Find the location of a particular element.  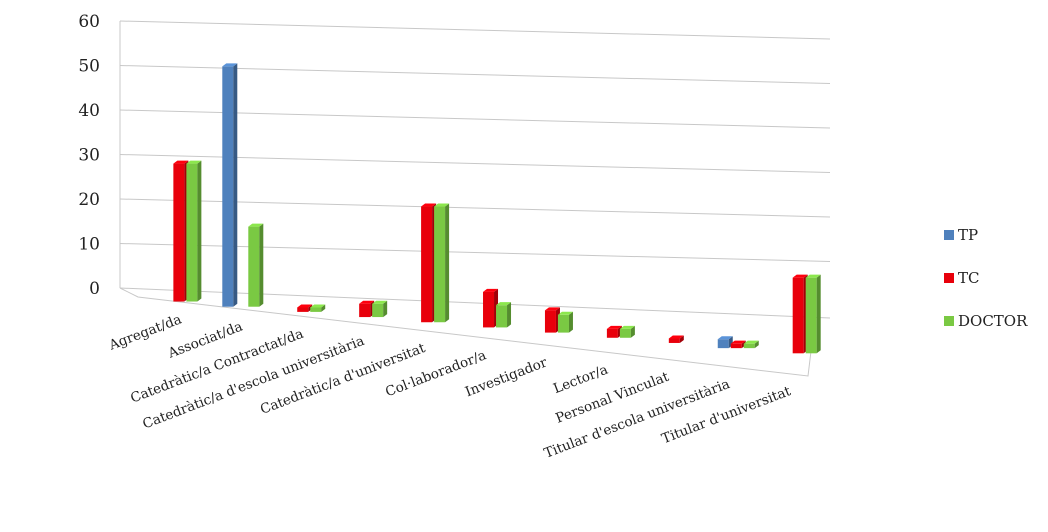

legend-item: TP is located at coordinates (961, 235).